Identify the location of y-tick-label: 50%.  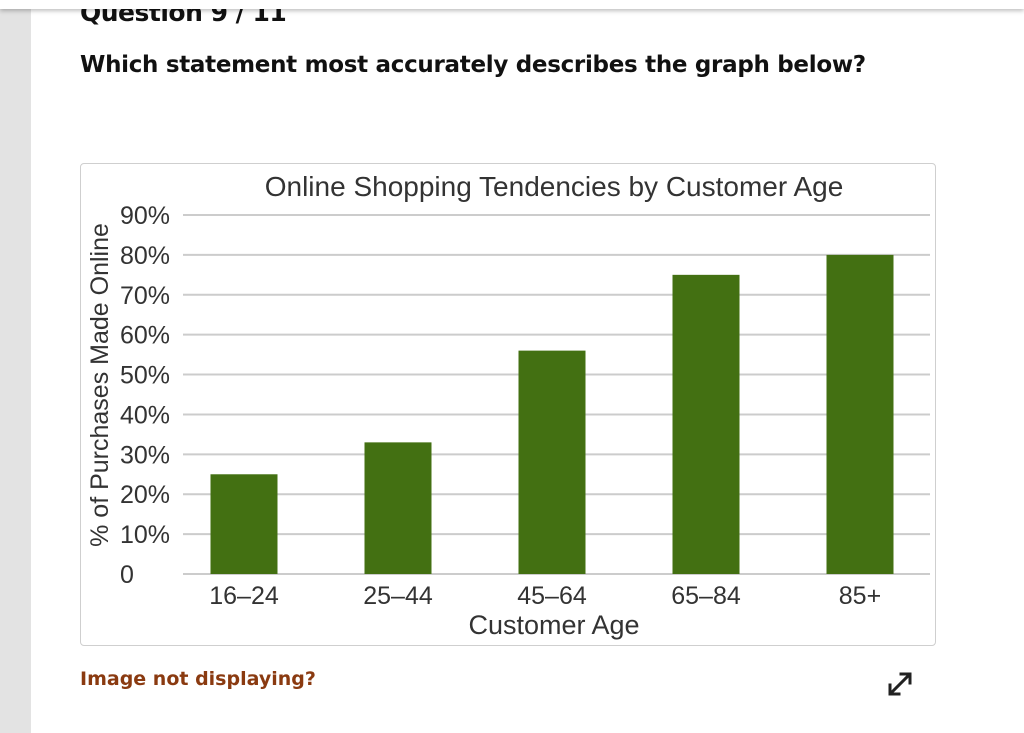
(145, 376).